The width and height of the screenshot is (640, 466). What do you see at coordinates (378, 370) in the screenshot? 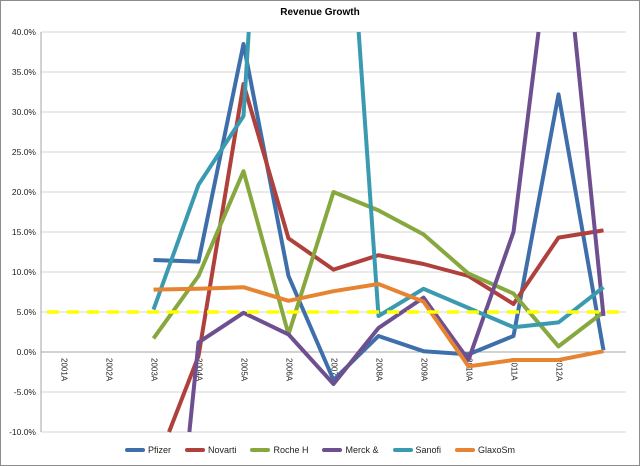
I see `x-tick-label: 2008A` at bounding box center [378, 370].